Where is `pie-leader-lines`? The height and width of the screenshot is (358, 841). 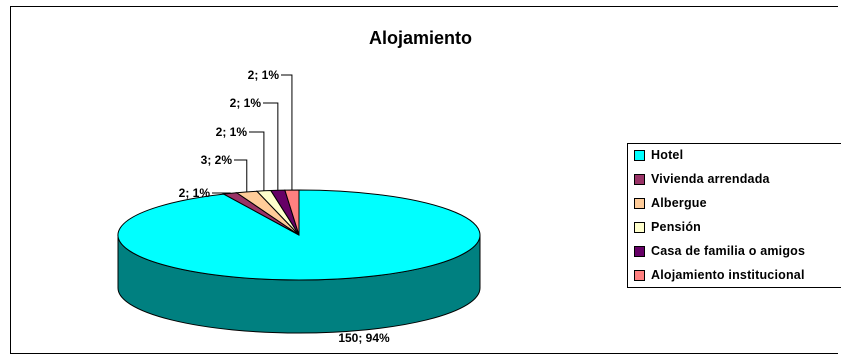
pie-leader-lines is located at coordinates (252, 134).